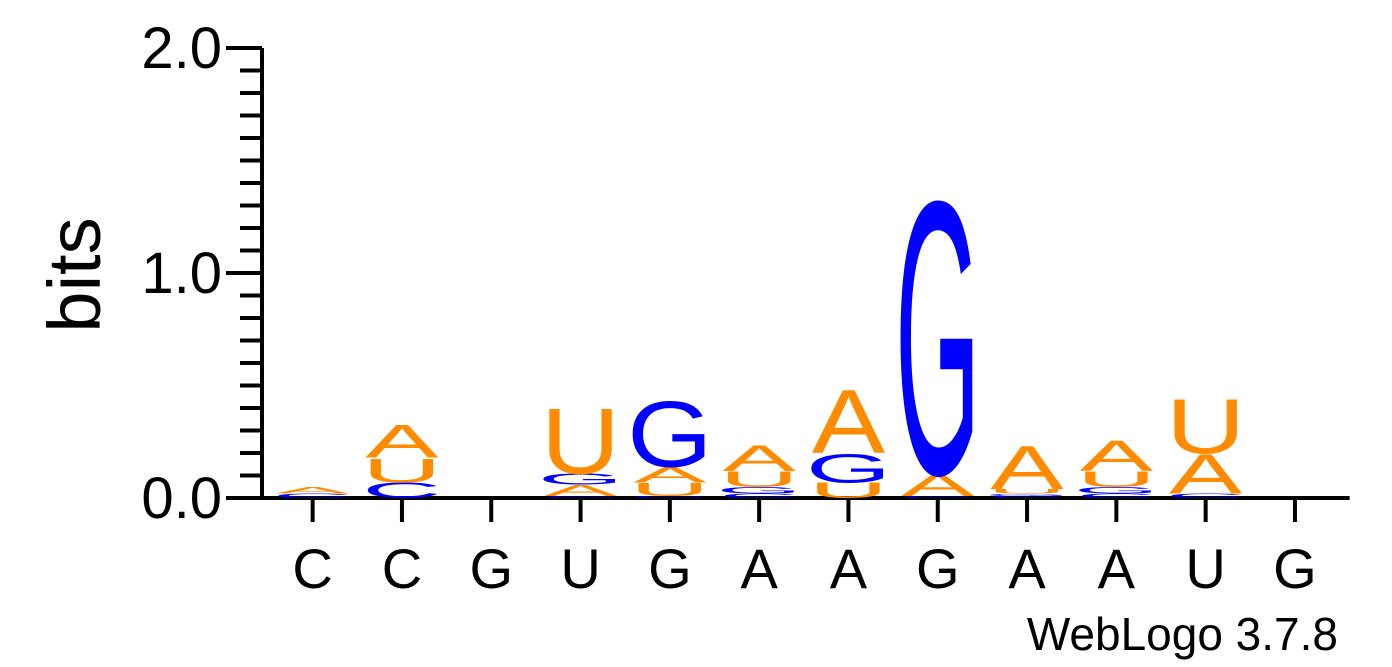 This screenshot has height=667, width=1392. I want to click on y-tick-label: 2.0, so click(181, 48).